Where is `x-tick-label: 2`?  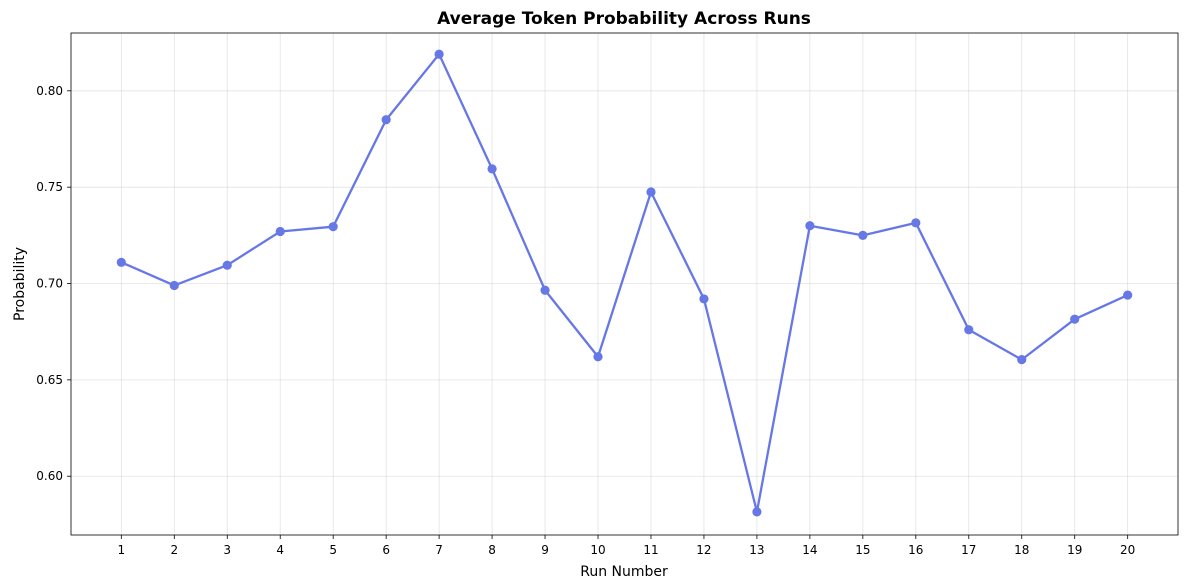
x-tick-label: 2 is located at coordinates (174, 550).